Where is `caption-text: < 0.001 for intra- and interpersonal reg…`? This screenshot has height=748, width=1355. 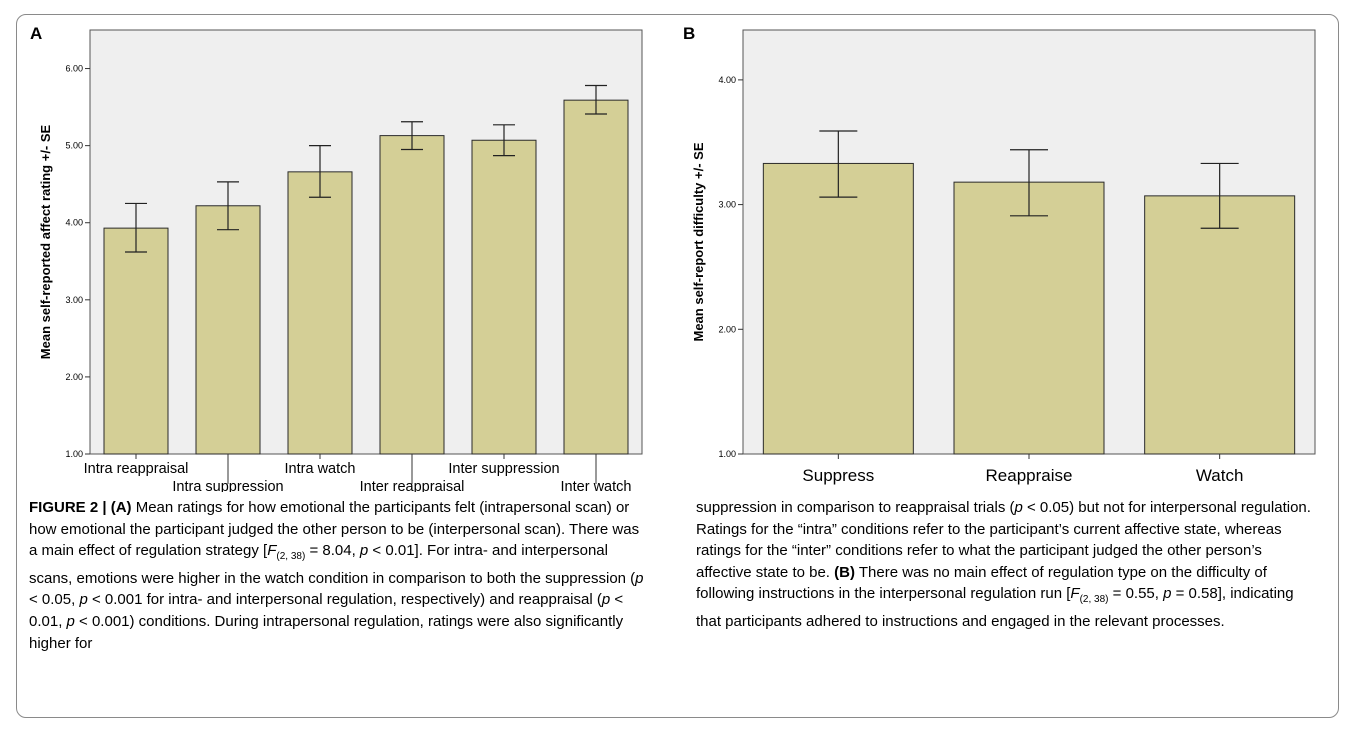
caption-text: < 0.001 for intra- and interpersonal reg… is located at coordinates (344, 600).